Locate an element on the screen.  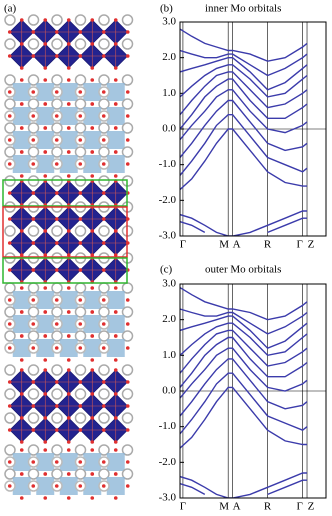
chart-title: inner Mo orbitals is located at coordinates (243, 9).